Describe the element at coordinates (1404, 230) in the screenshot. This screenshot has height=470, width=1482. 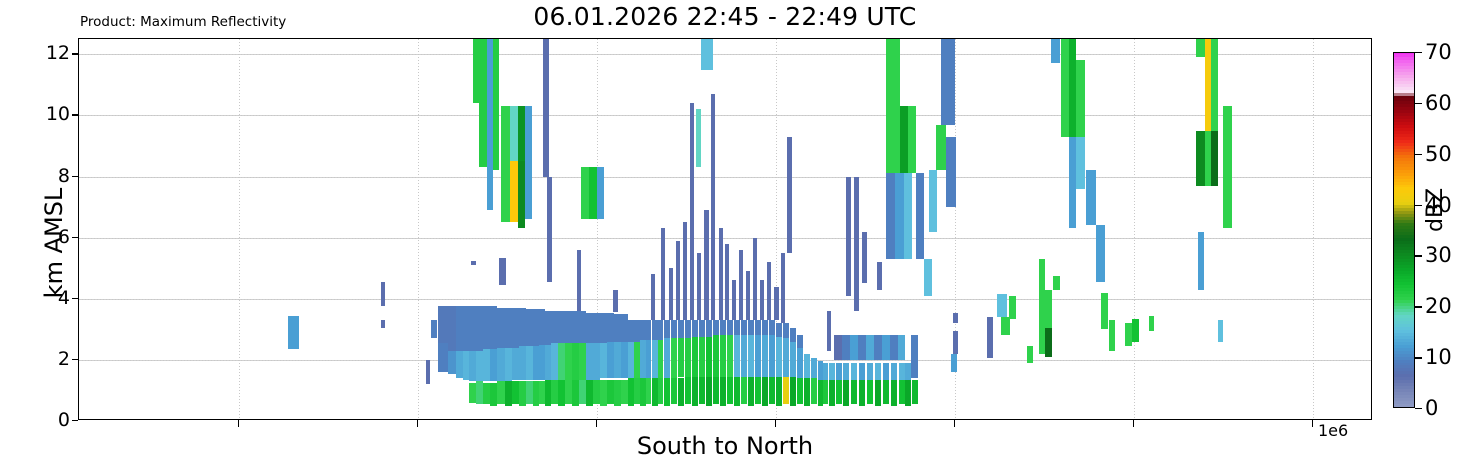
I see `colorbar` at that location.